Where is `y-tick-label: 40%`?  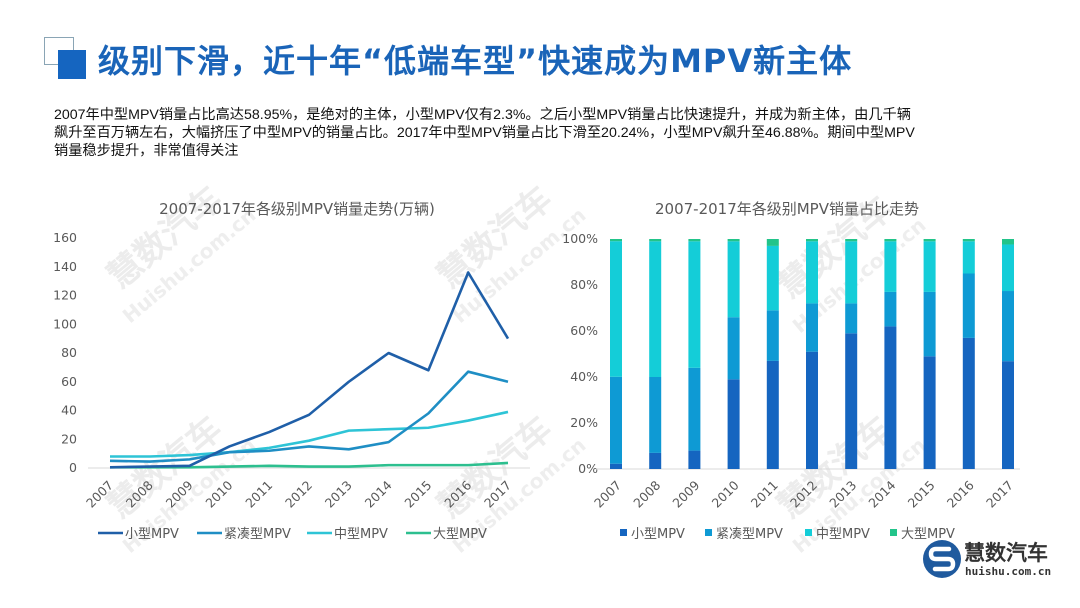 y-tick-label: 40% is located at coordinates (584, 376).